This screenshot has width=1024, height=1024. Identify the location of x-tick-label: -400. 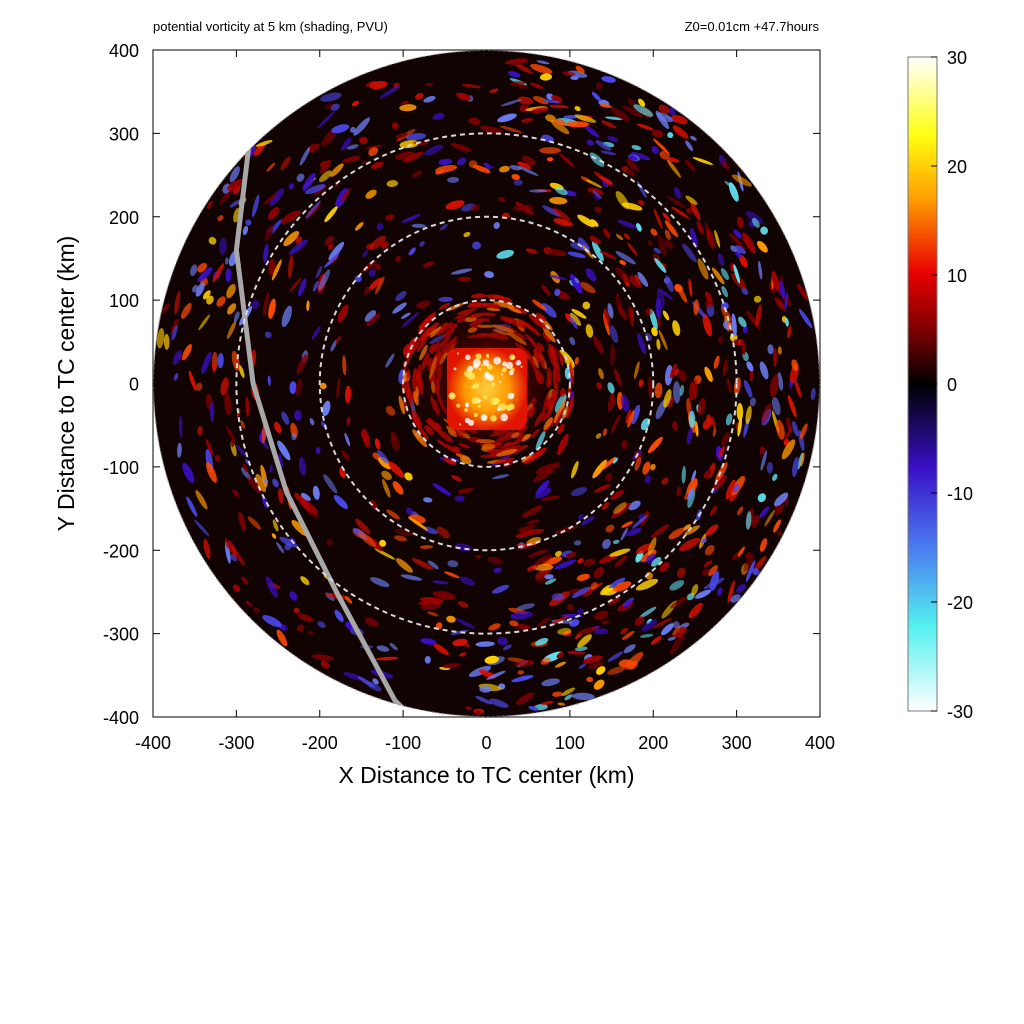
(153, 743).